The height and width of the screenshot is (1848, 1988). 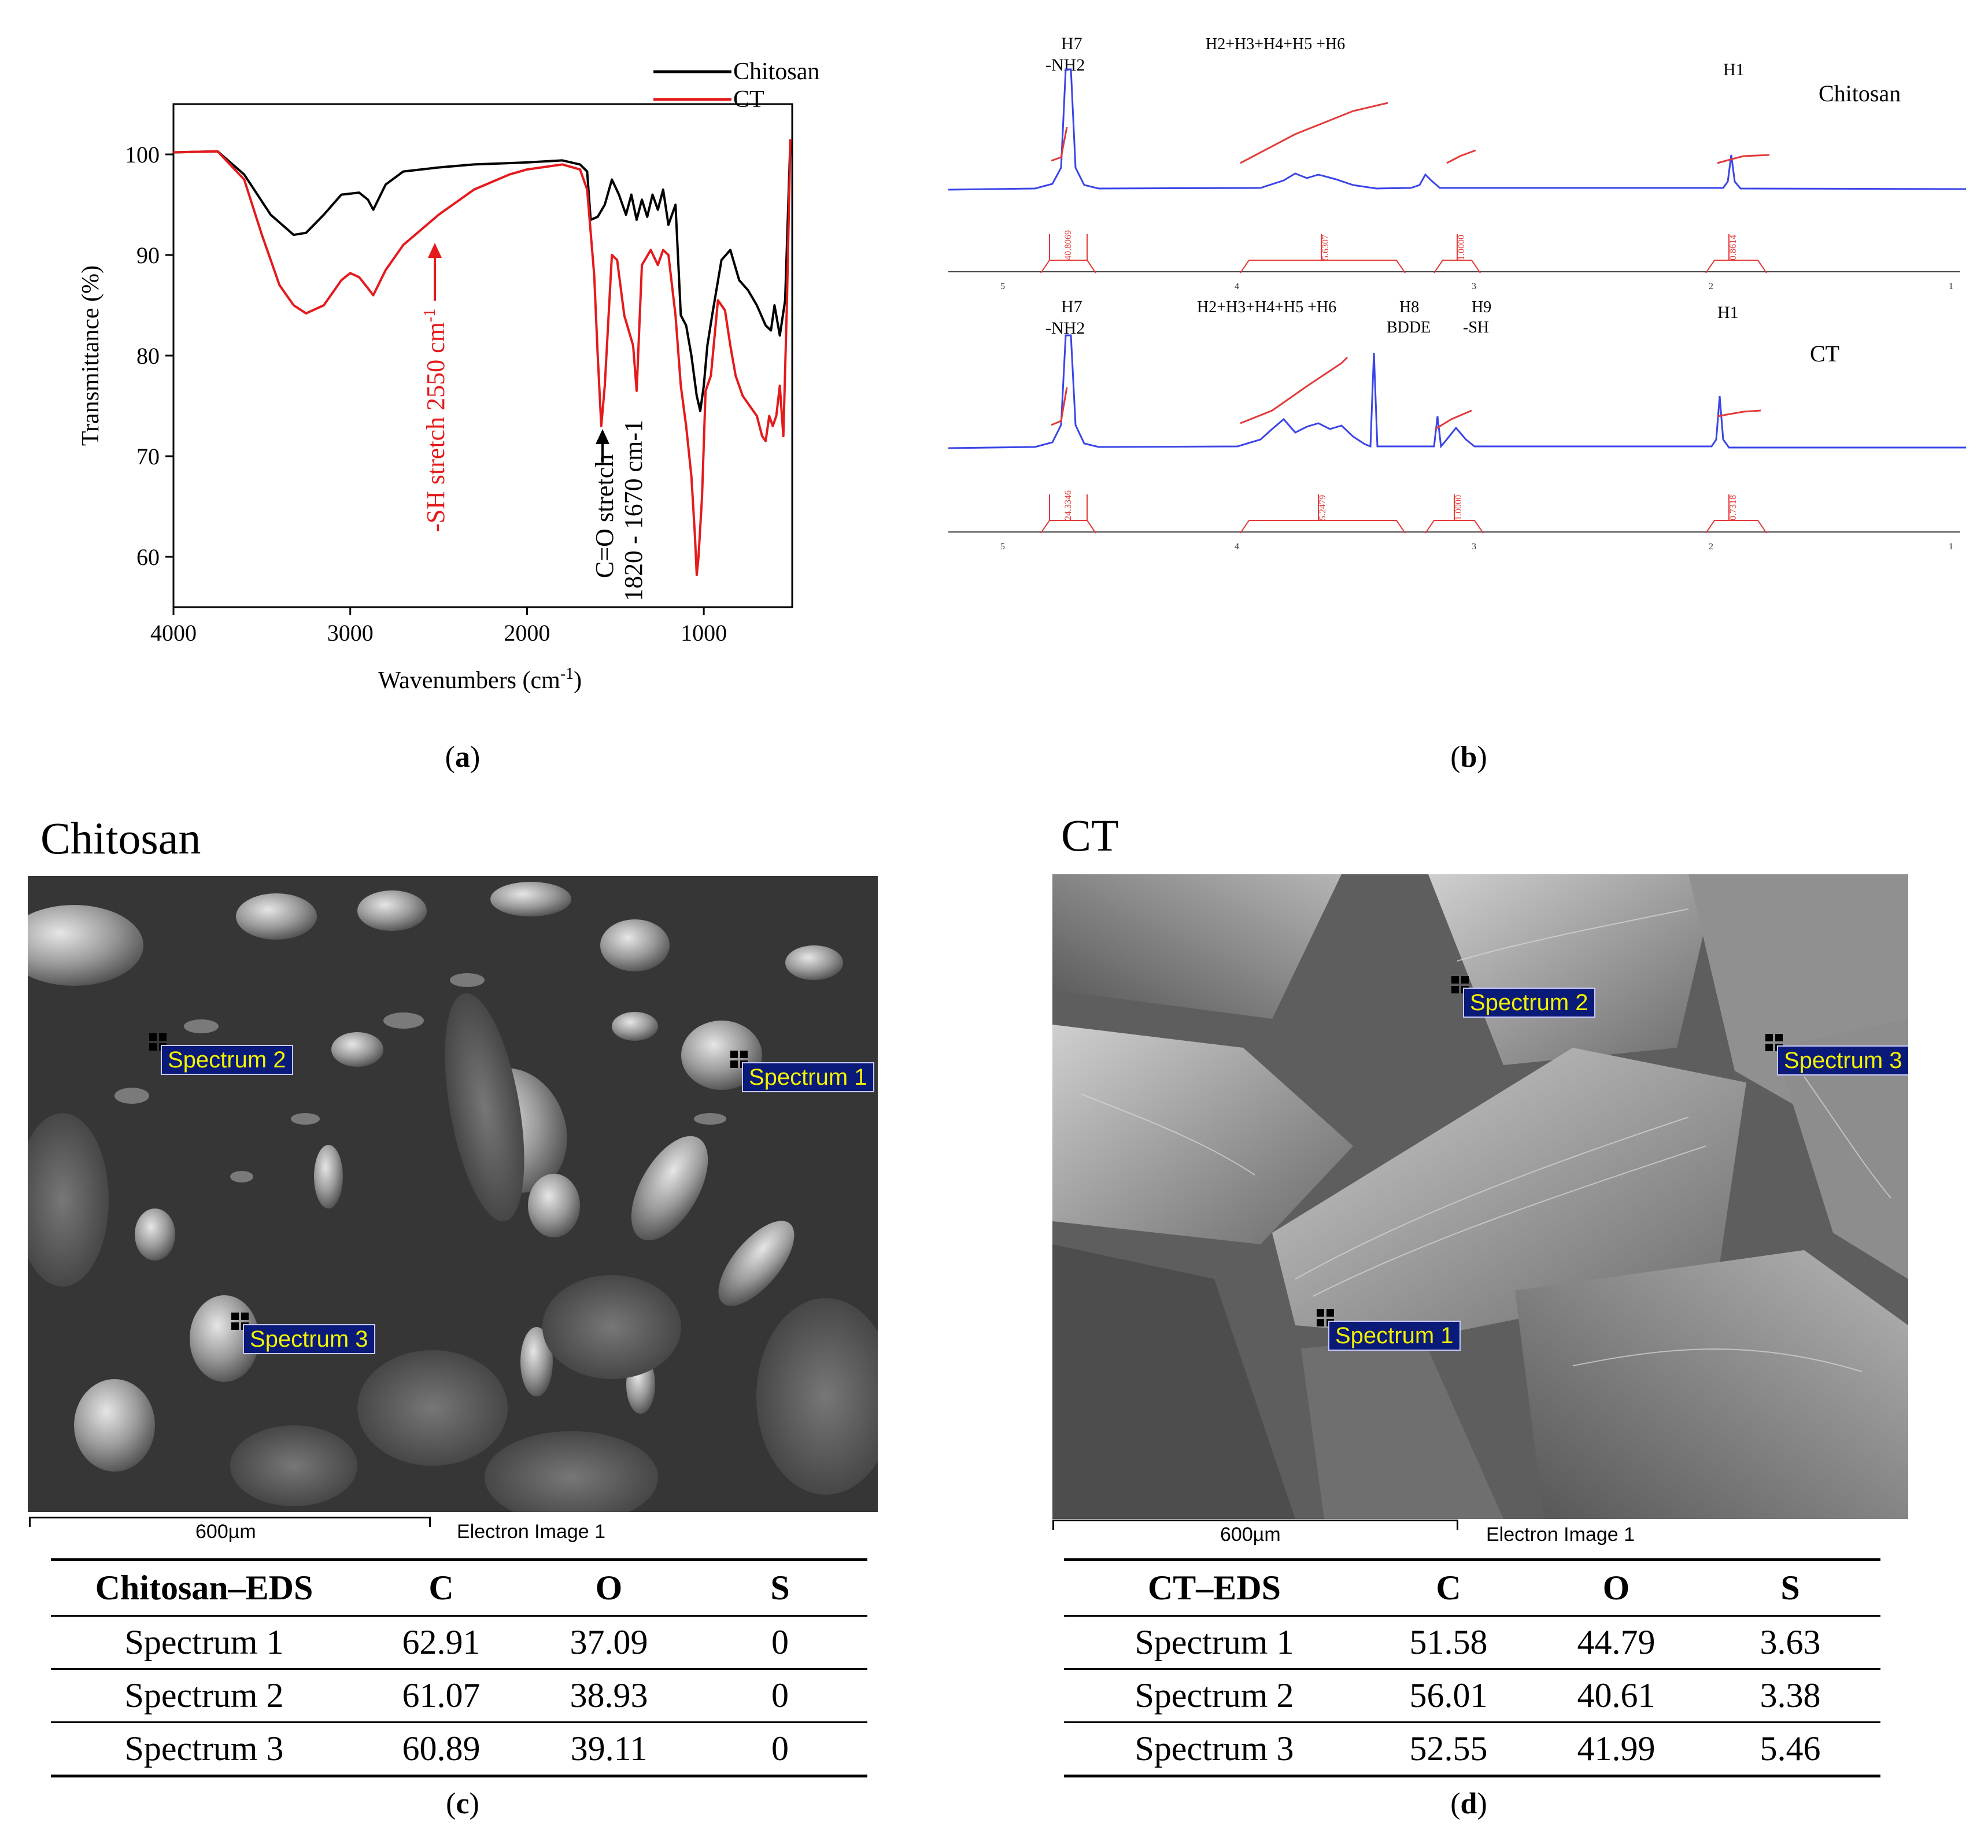 What do you see at coordinates (1476, 328) in the screenshot?
I see `label-sh: -SH` at bounding box center [1476, 328].